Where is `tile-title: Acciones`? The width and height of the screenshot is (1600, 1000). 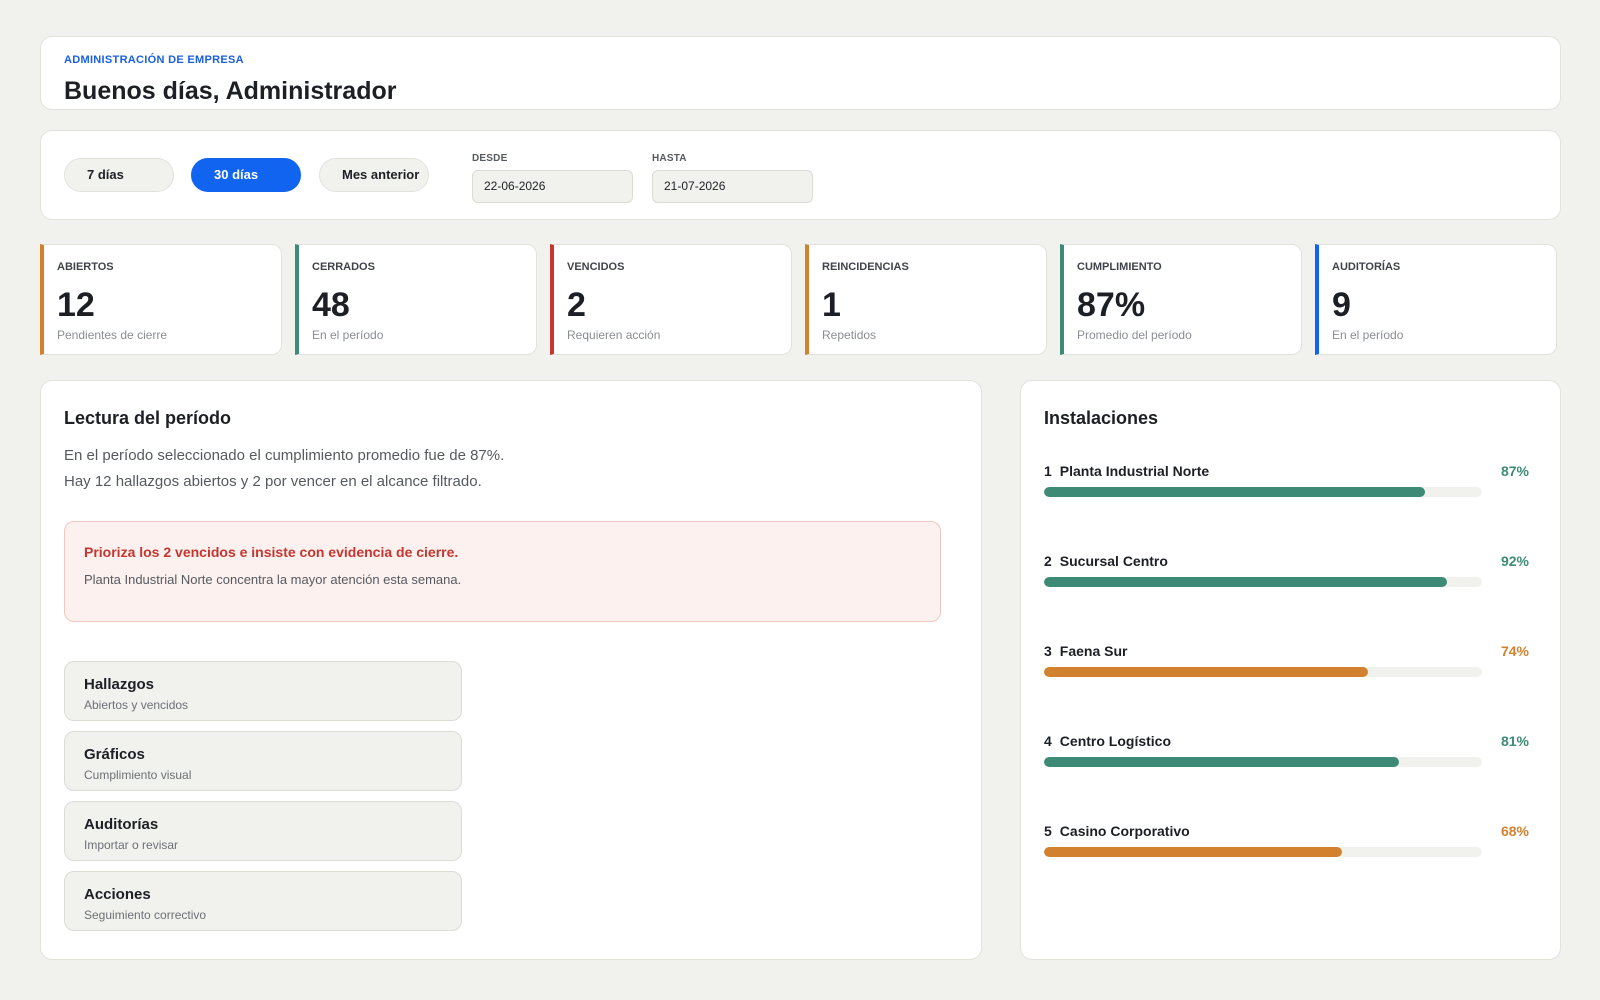 tile-title: Acciones is located at coordinates (117, 894).